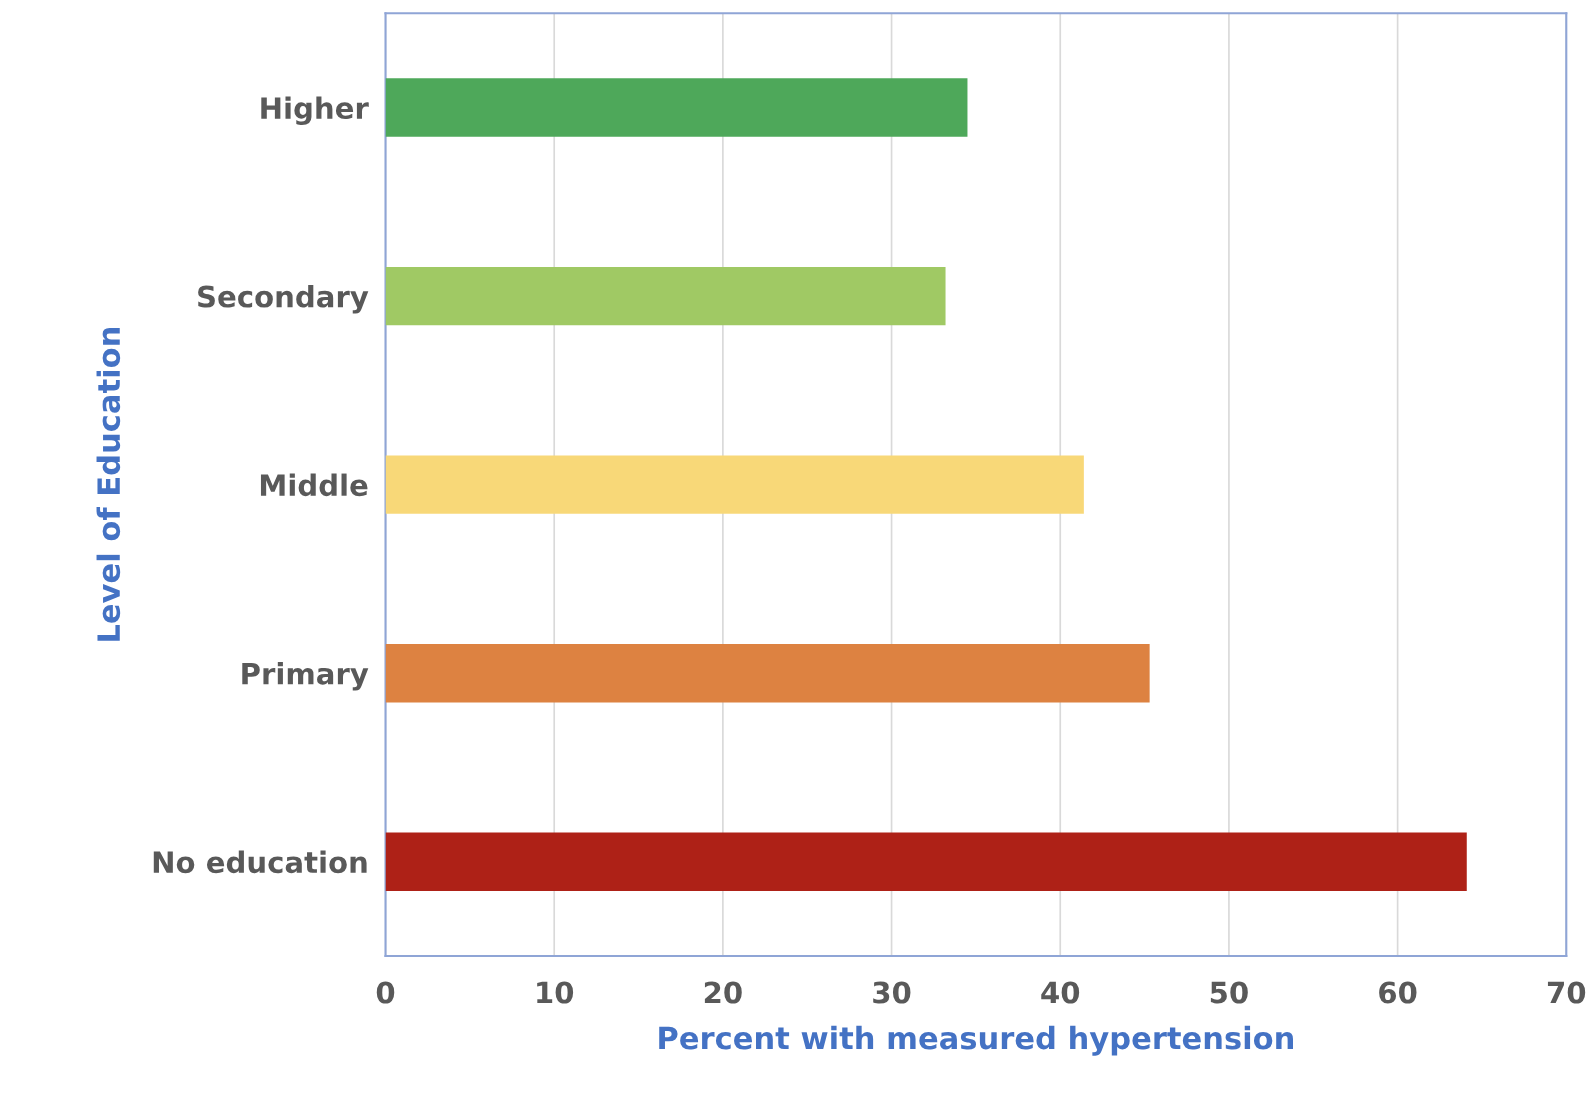 The width and height of the screenshot is (1595, 1109). What do you see at coordinates (315, 110) in the screenshot?
I see `y-tick-label: Higher` at bounding box center [315, 110].